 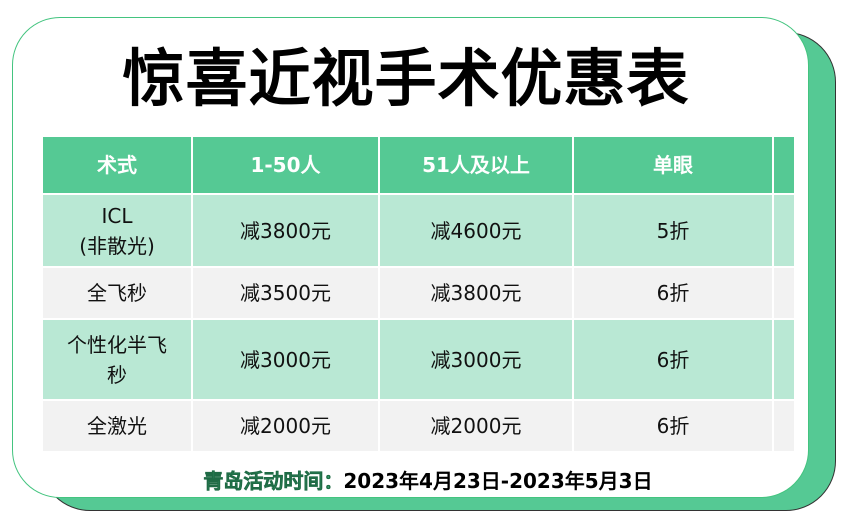 I want to click on table-cell: 全激光, so click(x=117, y=426).